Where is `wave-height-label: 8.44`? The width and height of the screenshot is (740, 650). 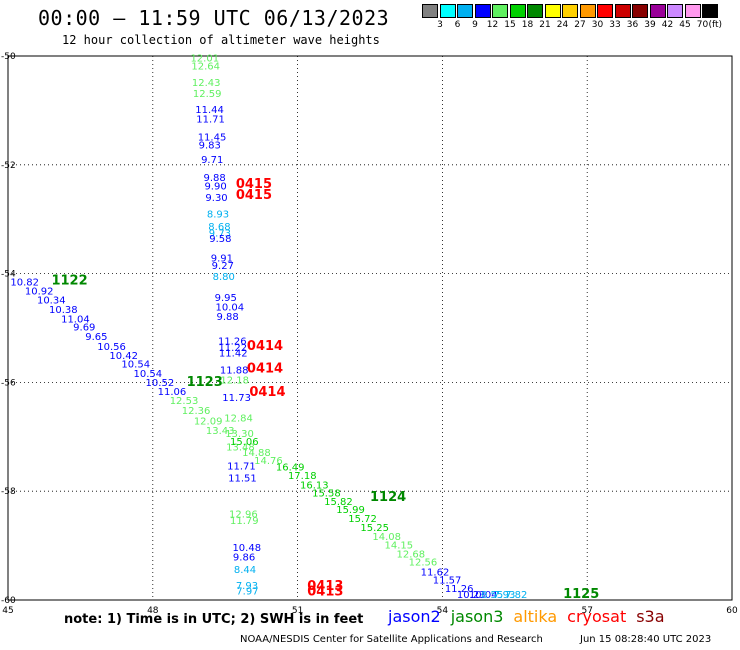
wave-height-label: 8.44 is located at coordinates (245, 570).